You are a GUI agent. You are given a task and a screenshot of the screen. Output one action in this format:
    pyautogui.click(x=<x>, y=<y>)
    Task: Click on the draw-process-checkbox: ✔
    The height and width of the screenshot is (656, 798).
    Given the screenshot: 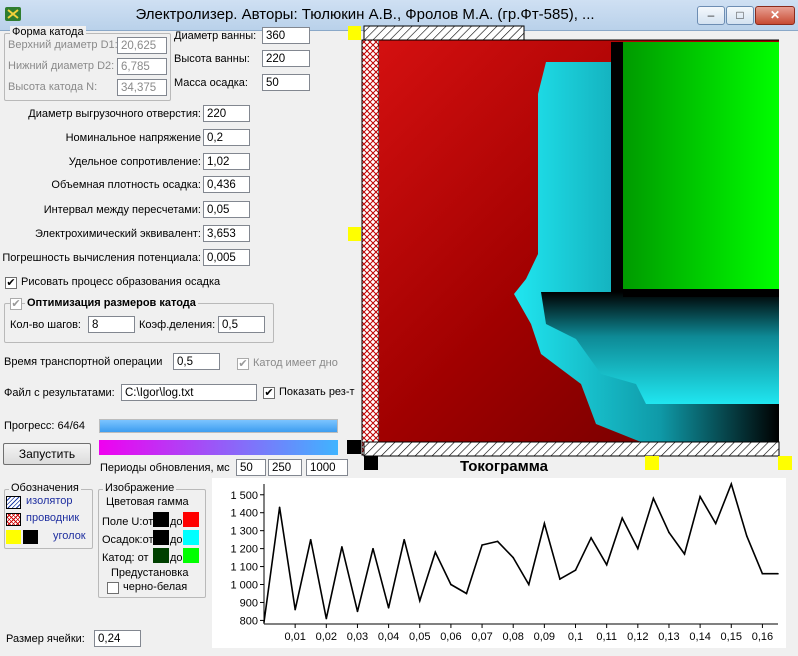 What is the action you would take?
    pyautogui.click(x=11, y=283)
    